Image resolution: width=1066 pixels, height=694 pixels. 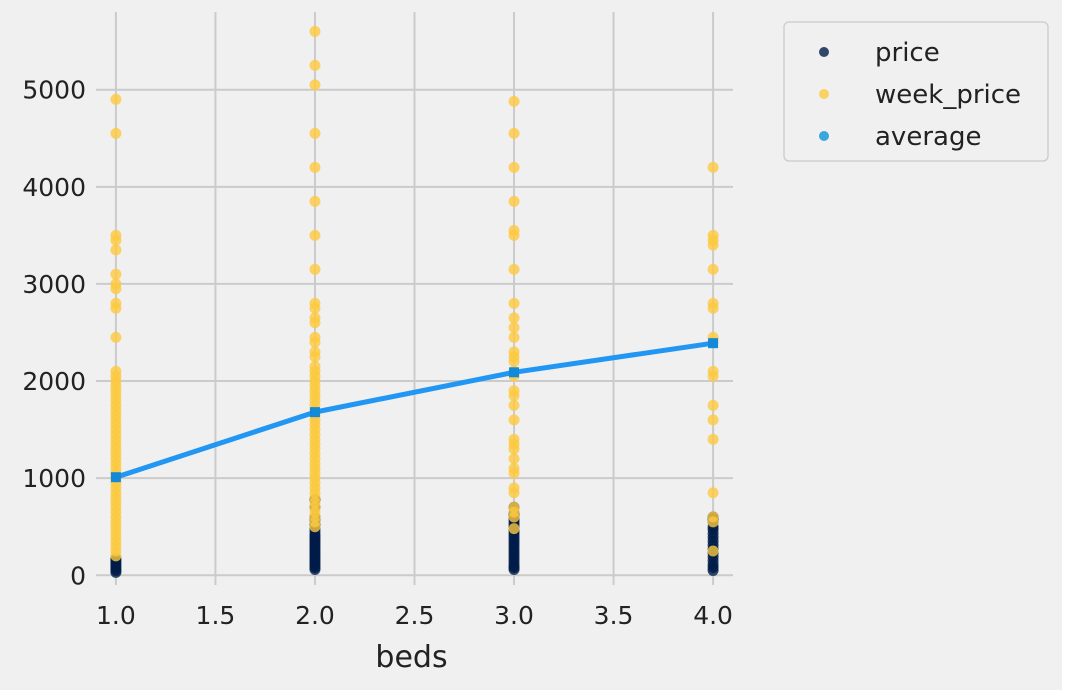 What do you see at coordinates (948, 95) in the screenshot?
I see `legend-label-week-price: week_price` at bounding box center [948, 95].